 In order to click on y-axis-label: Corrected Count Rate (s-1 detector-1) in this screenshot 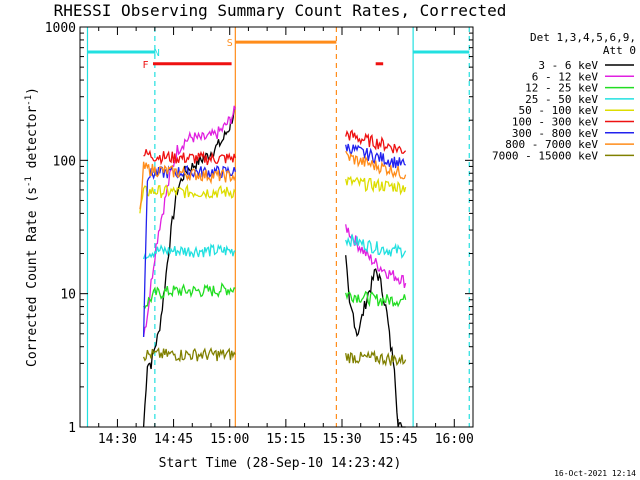, I will do `click(32, 227)`.